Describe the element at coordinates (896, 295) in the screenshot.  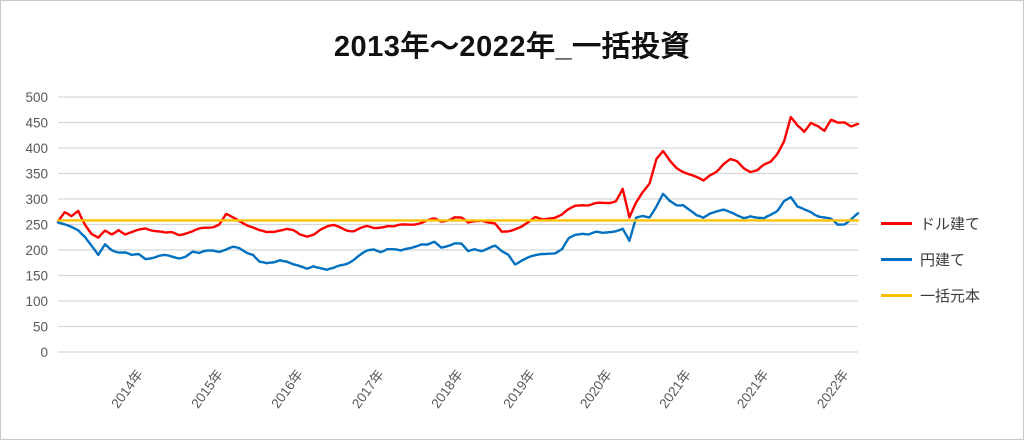
I see `legend-swatch-principal` at that location.